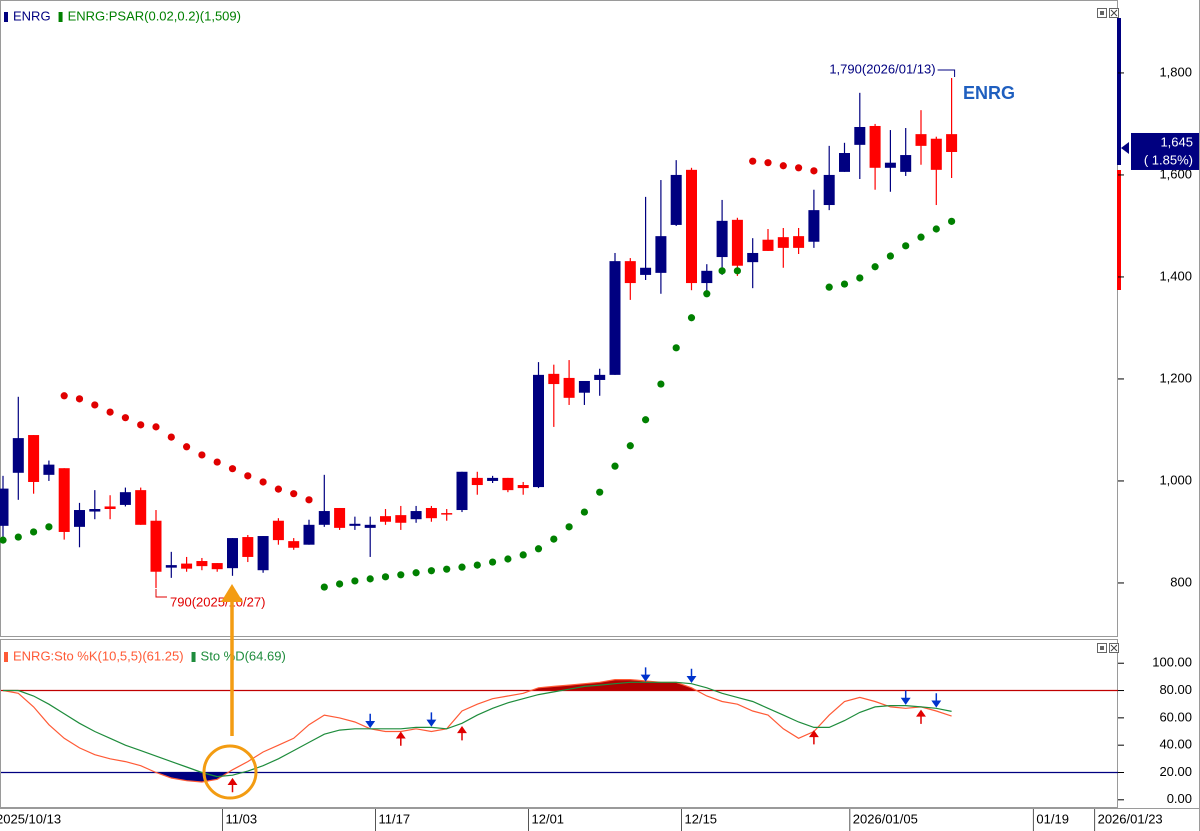  I want to click on y-tick-label: 1,400, so click(1175, 275).